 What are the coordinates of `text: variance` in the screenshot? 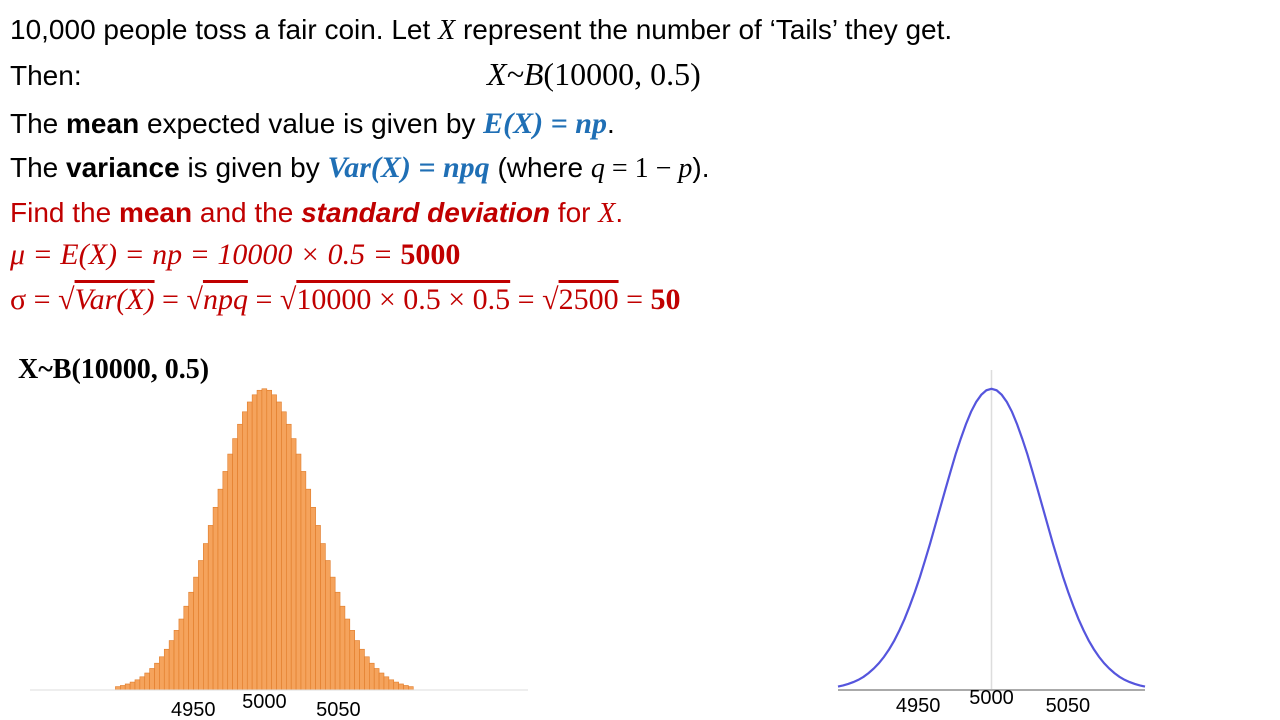 It's located at (123, 167).